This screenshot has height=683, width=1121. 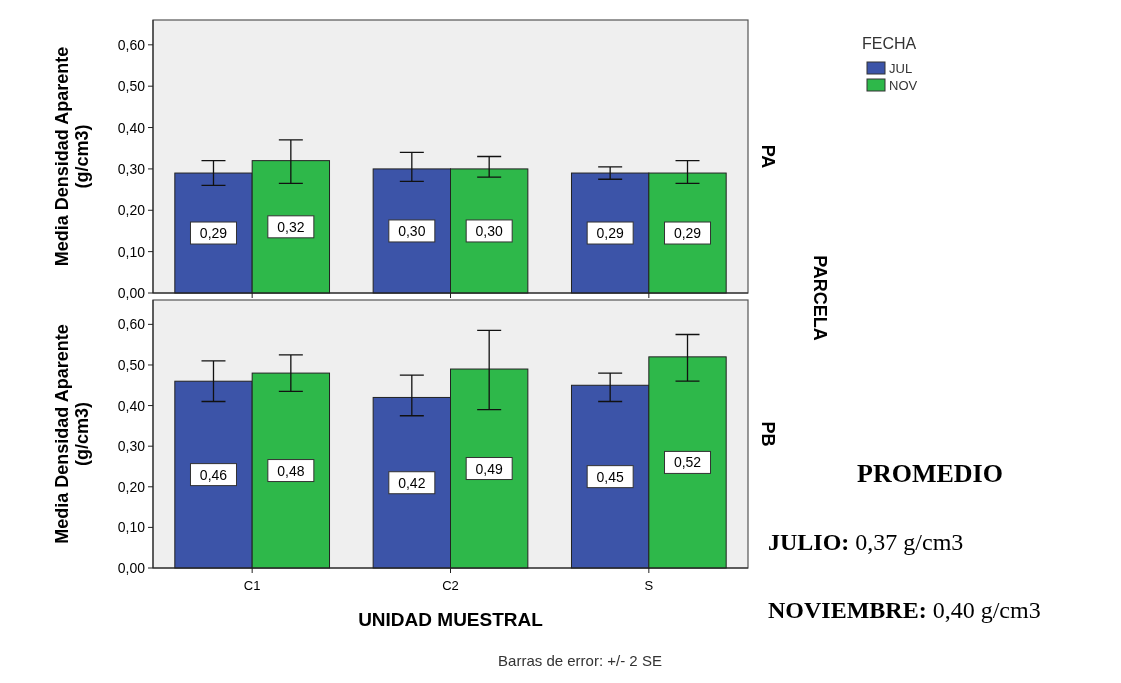 I want to click on text: JULIO: 0,37 g/cm3, so click(x=866, y=542).